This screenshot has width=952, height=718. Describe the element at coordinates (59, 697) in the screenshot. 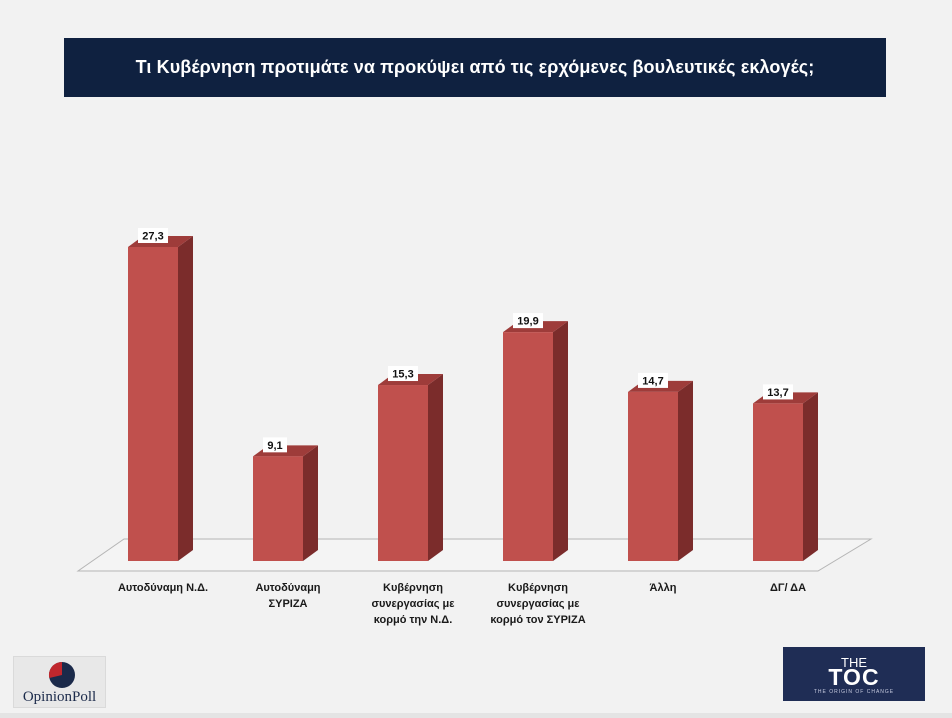

I see `opinionpoll-logo-text: OpinionPoll` at that location.